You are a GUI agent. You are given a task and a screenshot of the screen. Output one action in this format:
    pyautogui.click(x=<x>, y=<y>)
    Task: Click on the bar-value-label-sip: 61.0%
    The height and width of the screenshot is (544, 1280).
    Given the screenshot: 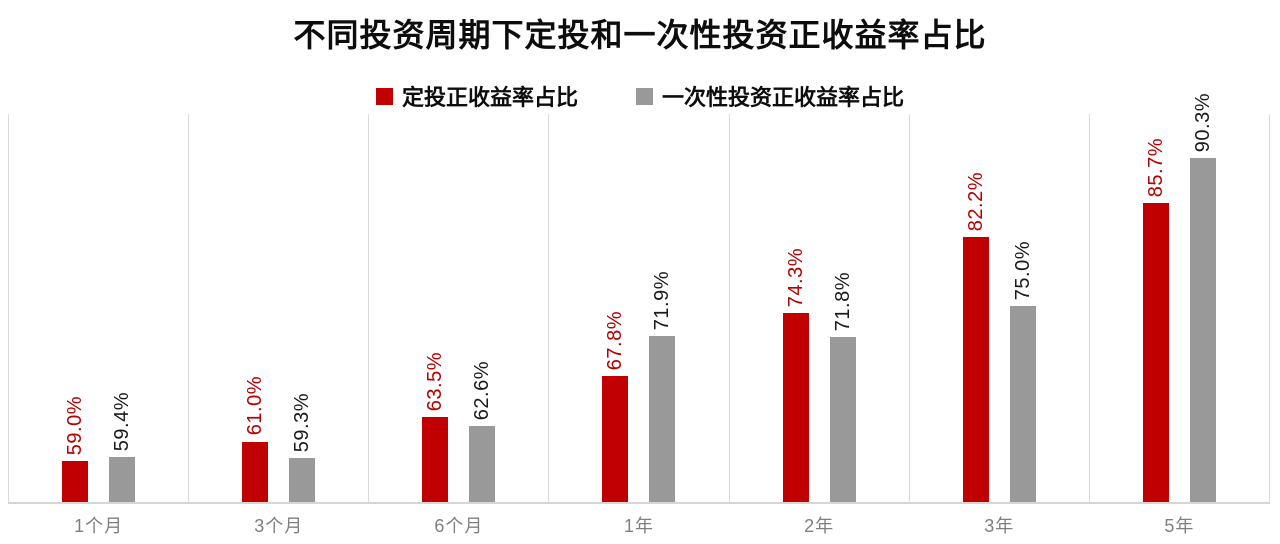 What is the action you would take?
    pyautogui.click(x=255, y=406)
    